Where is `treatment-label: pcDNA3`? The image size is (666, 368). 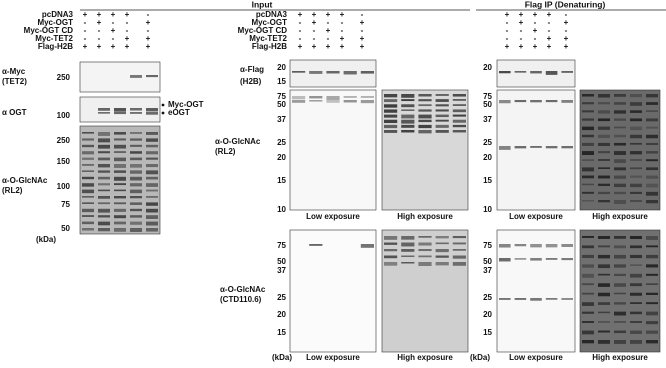
treatment-label: pcDNA3 is located at coordinates (58, 14).